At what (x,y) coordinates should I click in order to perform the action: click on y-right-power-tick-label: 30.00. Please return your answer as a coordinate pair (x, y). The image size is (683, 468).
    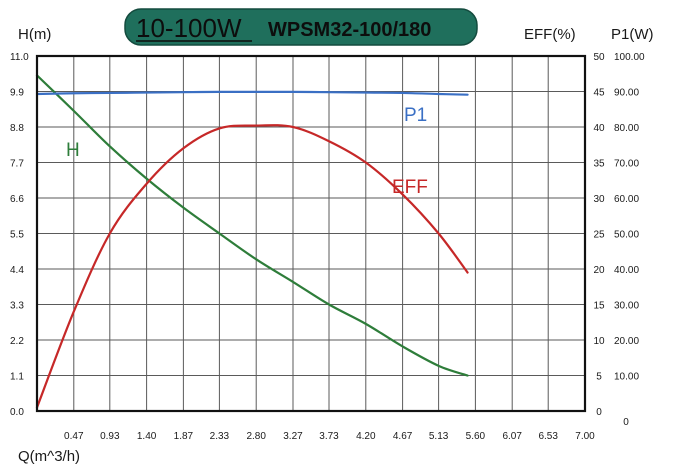
    Looking at the image, I should click on (626, 306).